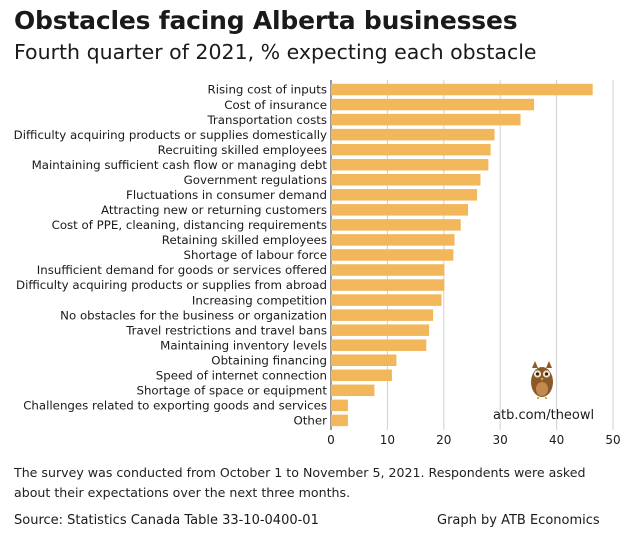 The height and width of the screenshot is (548, 640). I want to click on category-label: Maintaining inventory levels, so click(243, 345).